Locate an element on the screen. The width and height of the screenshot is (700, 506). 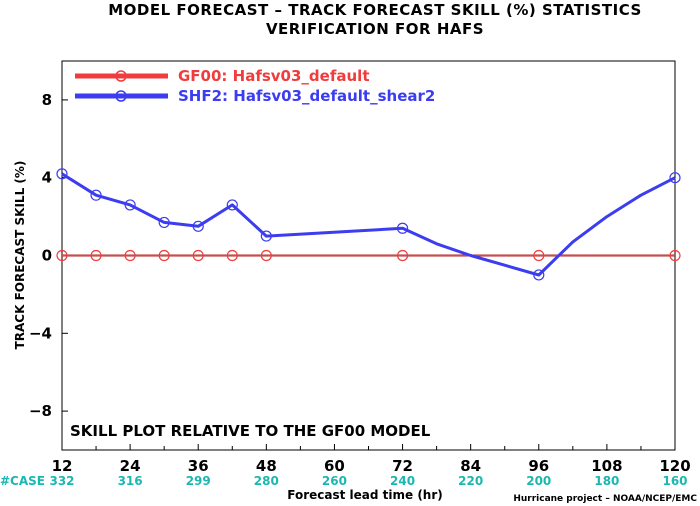
y-axis-label: TRACK FORECAST SKILL (%) is located at coordinates (20, 255).